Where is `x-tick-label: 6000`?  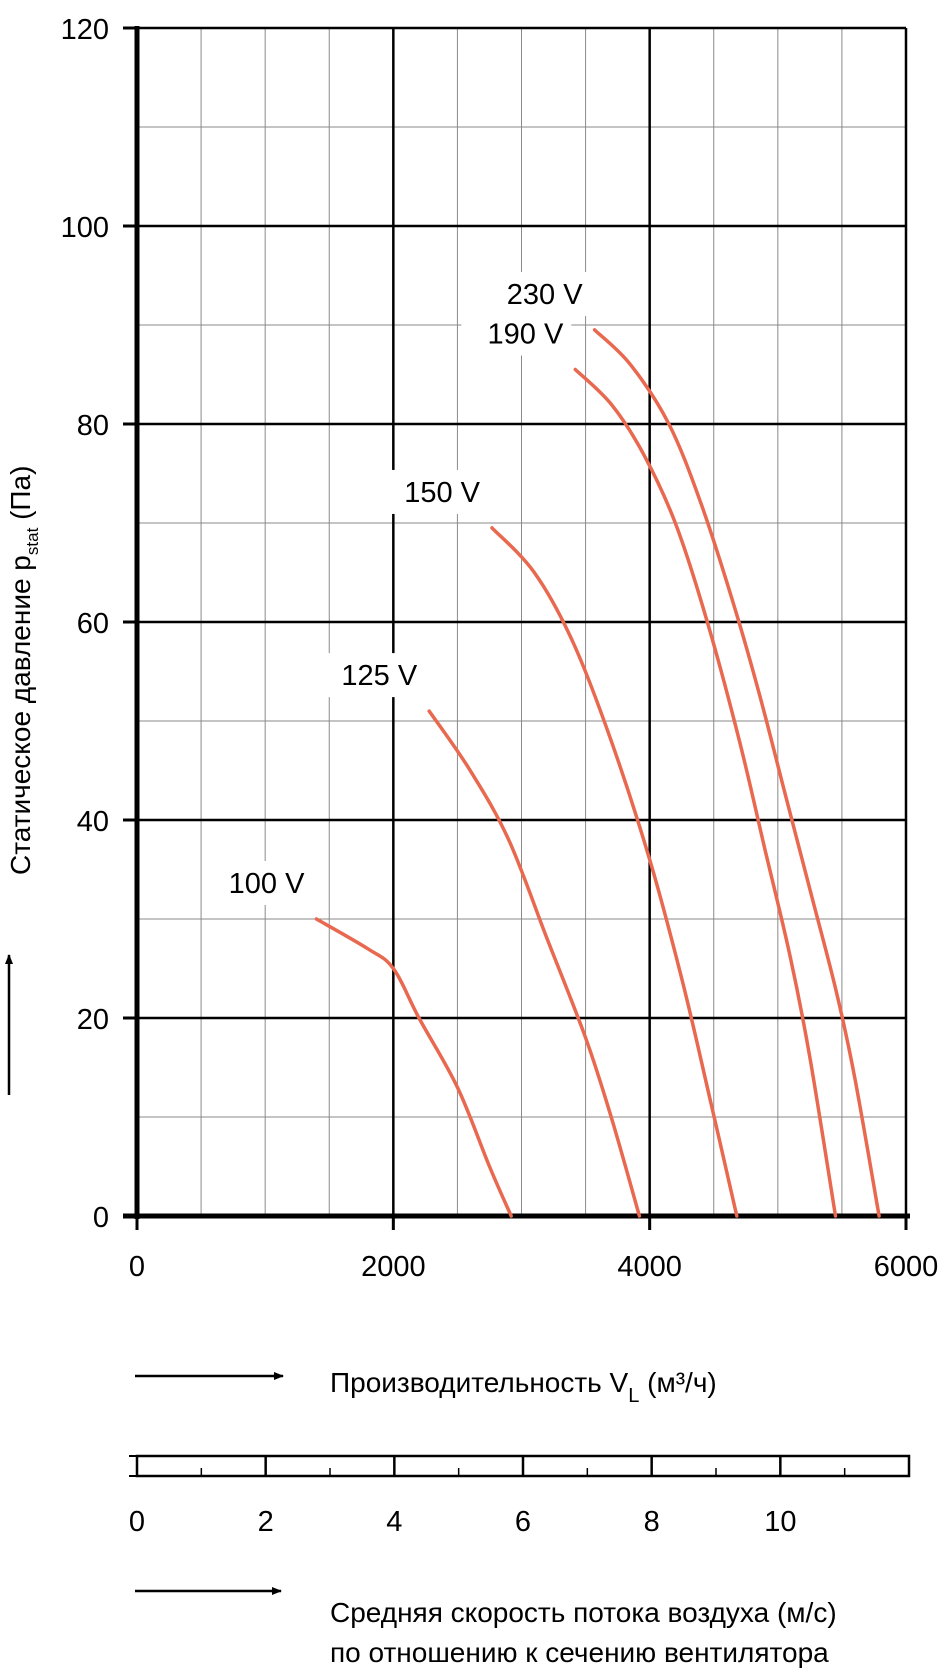 x-tick-label: 6000 is located at coordinates (906, 1267).